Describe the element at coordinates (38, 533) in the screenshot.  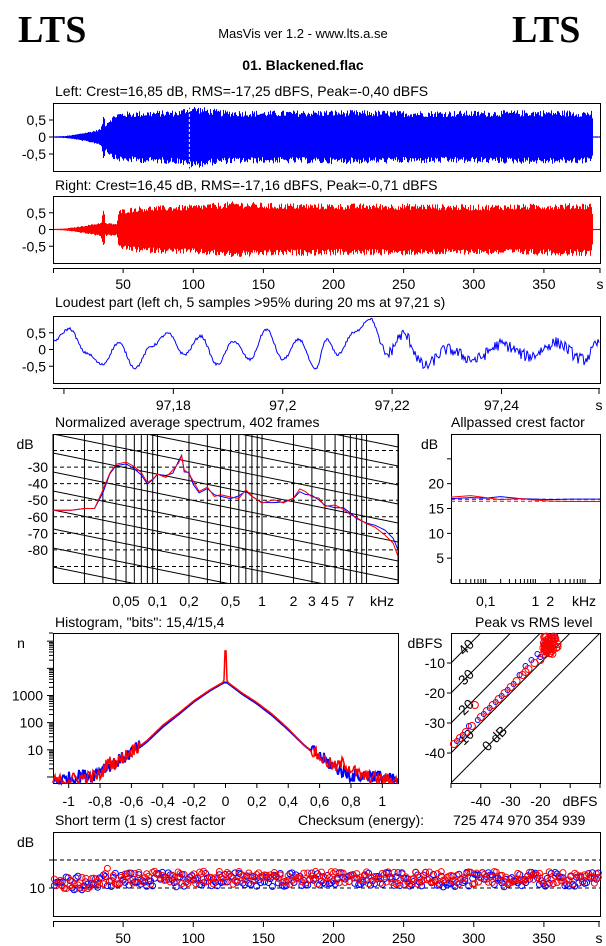
I see `spectrum-ytick-label: -70` at that location.